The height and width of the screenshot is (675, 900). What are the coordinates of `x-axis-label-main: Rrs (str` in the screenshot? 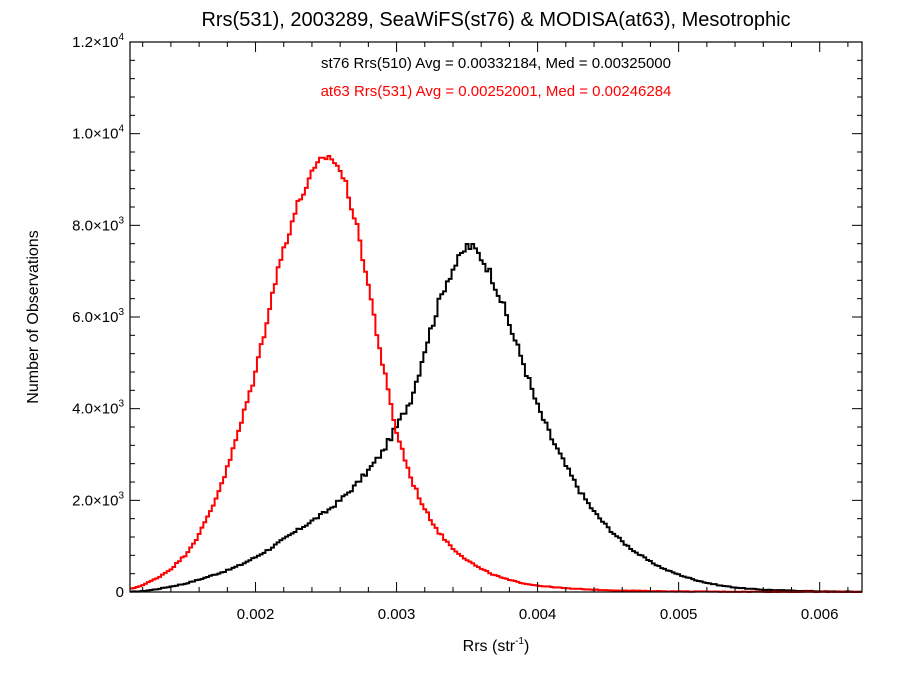 It's located at (489, 646).